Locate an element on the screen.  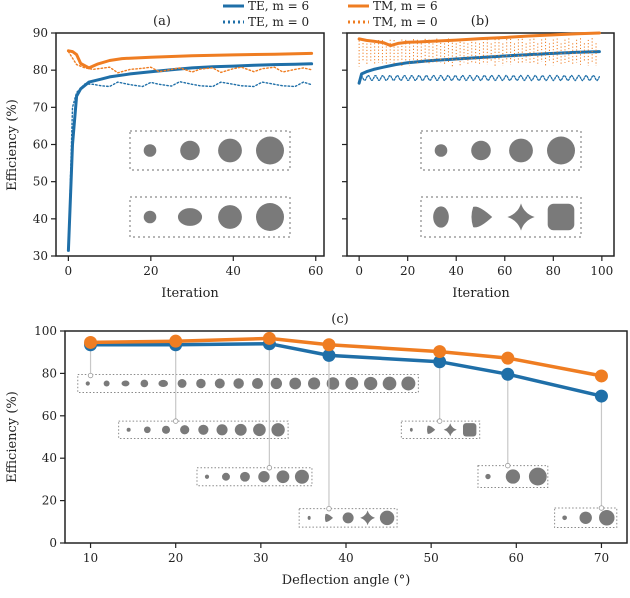
series-te-m-6-line is located at coordinates (346, 369).